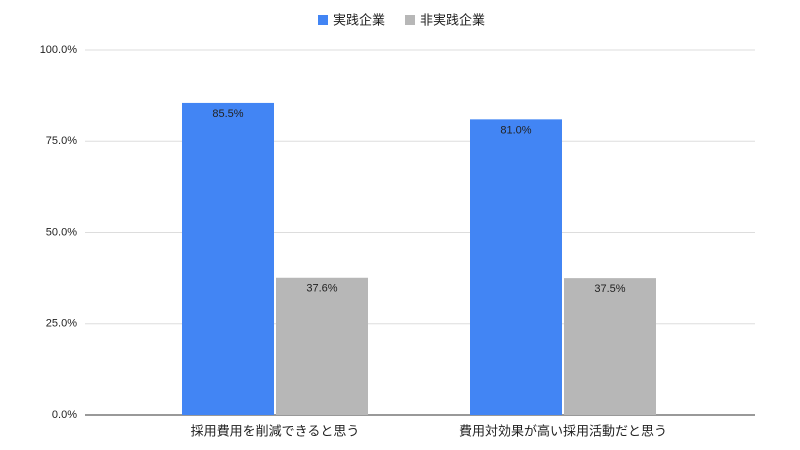 The width and height of the screenshot is (800, 450). Describe the element at coordinates (275, 430) in the screenshot. I see `x-tick-label: 採用費用を削減できると思う` at that location.